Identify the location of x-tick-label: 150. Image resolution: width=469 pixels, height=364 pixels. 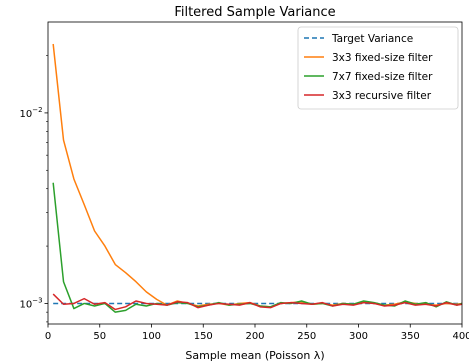
(203, 336).